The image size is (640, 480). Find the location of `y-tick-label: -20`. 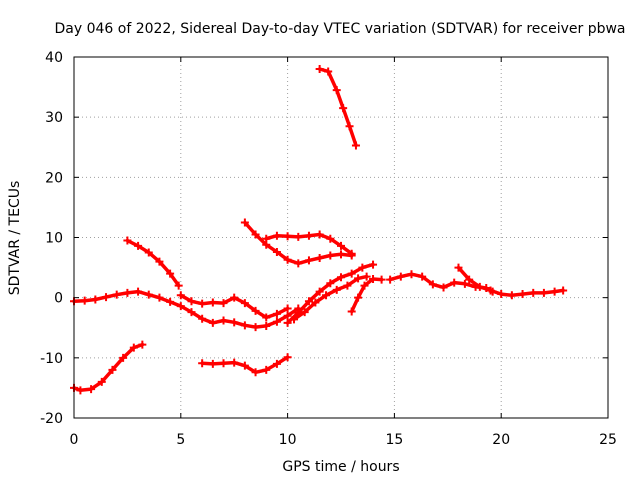

y-tick-label: -20 is located at coordinates (51, 419).